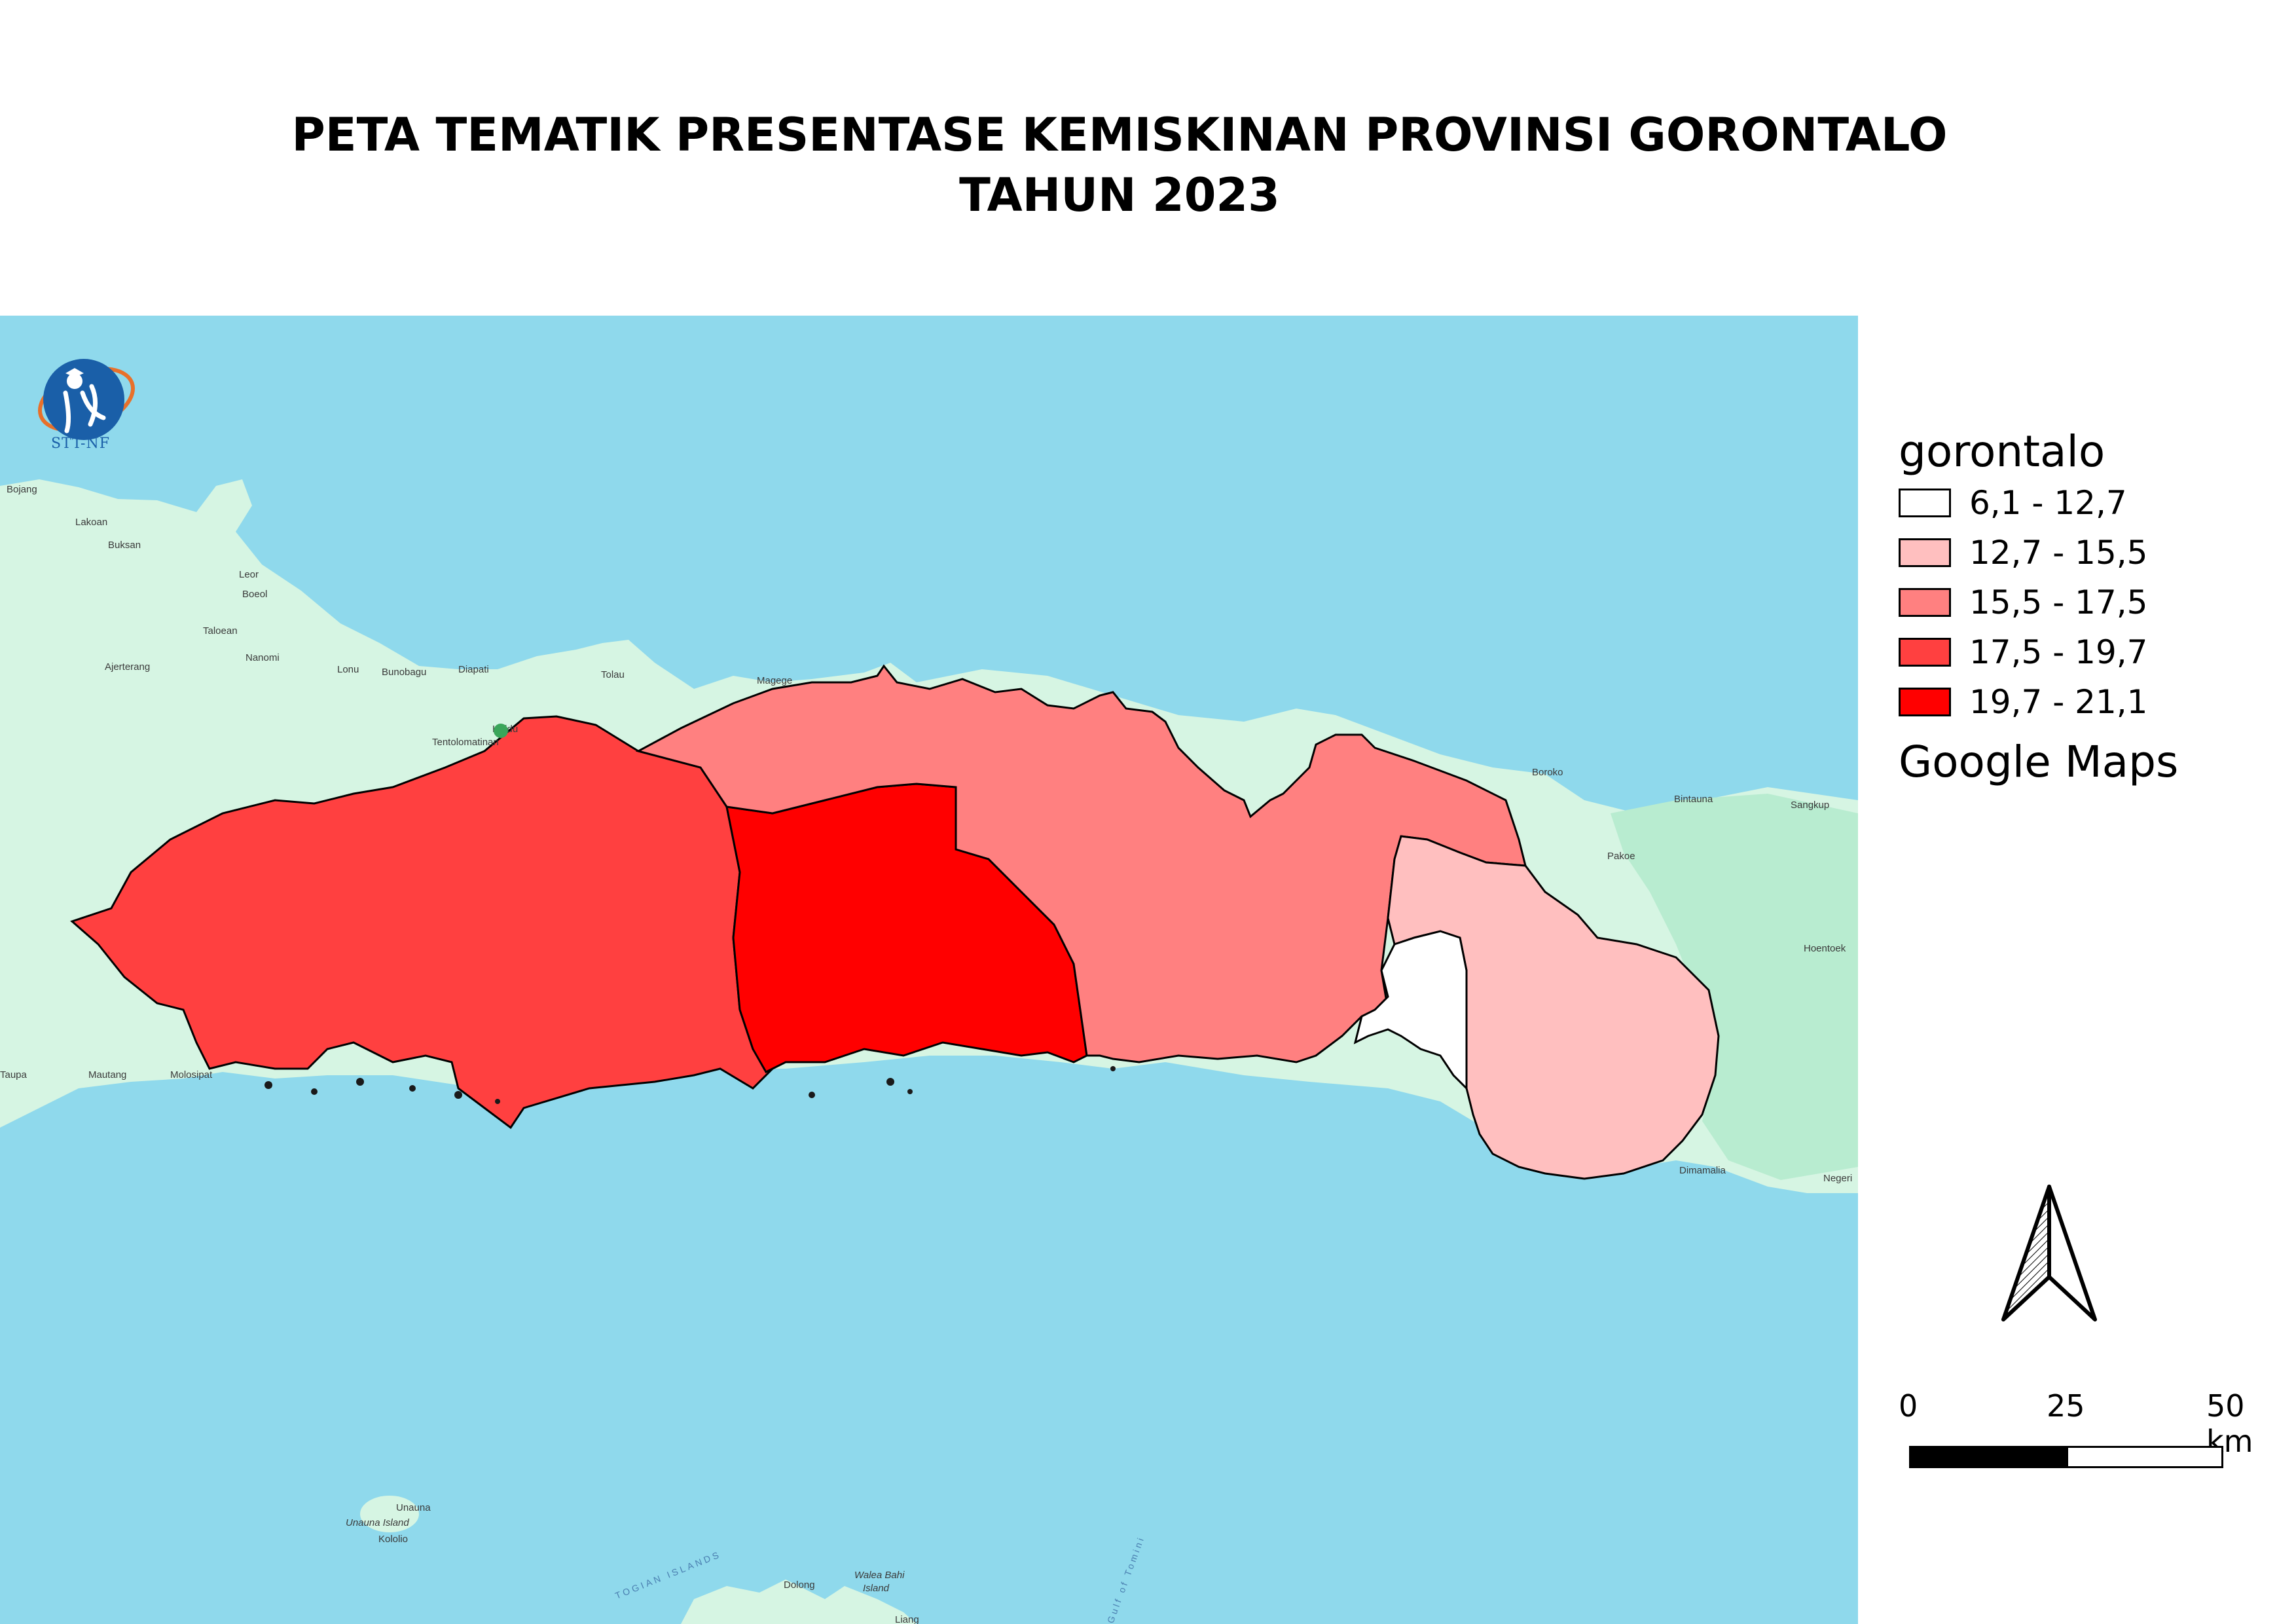 The height and width of the screenshot is (1624, 2296). I want to click on place-mautang: Mautang, so click(107, 1074).